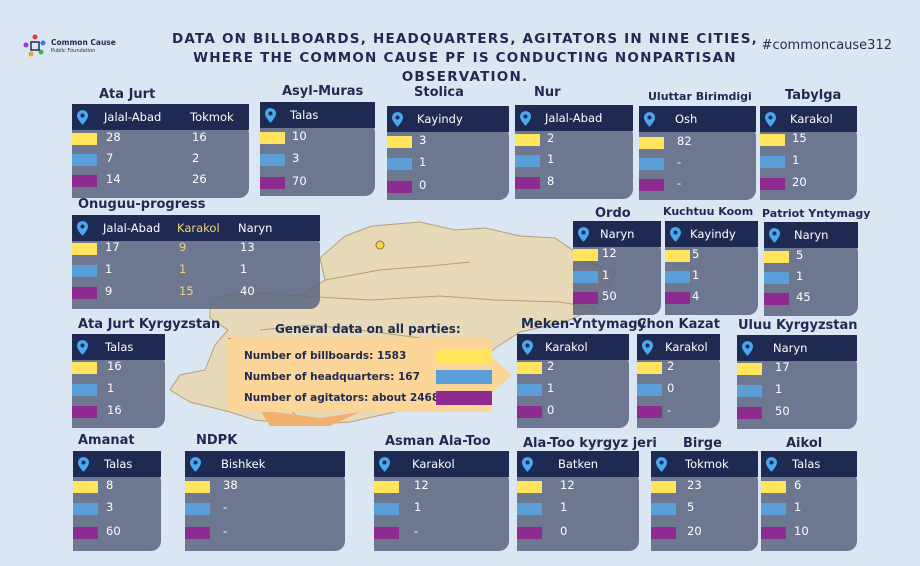  What do you see at coordinates (34, 45) in the screenshot?
I see `logo-icon` at bounding box center [34, 45].